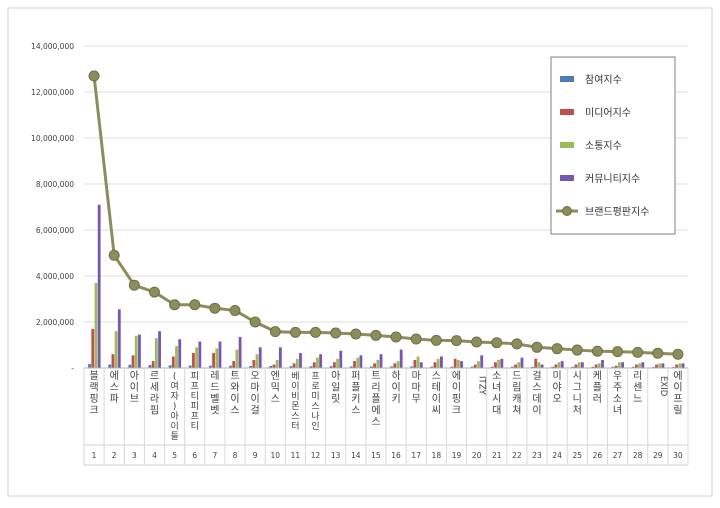 This screenshot has height=508, width=720. I want to click on y-tick-label: 8,000,000, so click(55, 184).